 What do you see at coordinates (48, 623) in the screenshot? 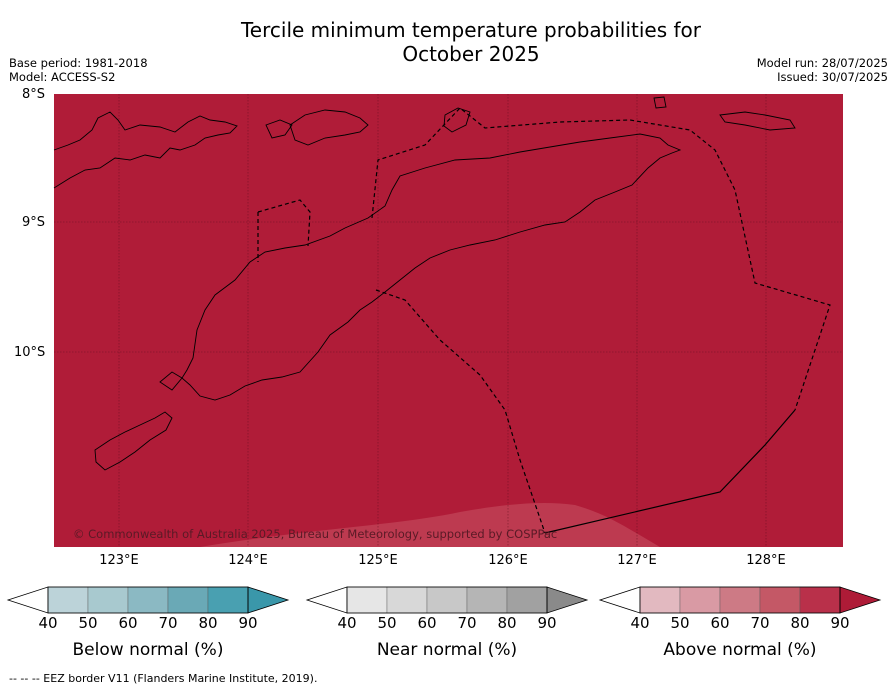
I see `cb0-tick-0: 40` at bounding box center [48, 623].